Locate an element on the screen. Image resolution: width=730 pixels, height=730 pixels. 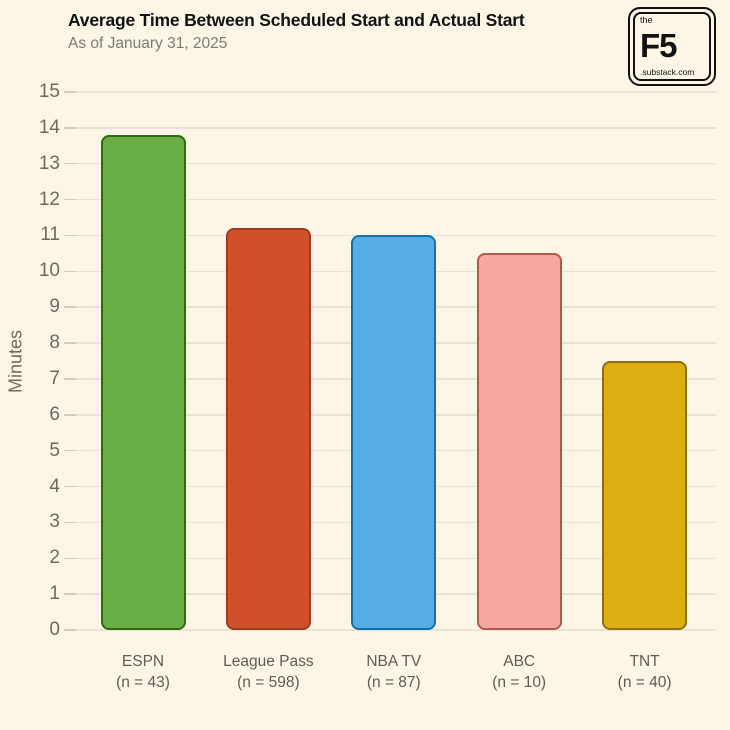
y-tick-label-15: 15 is located at coordinates (49, 91).